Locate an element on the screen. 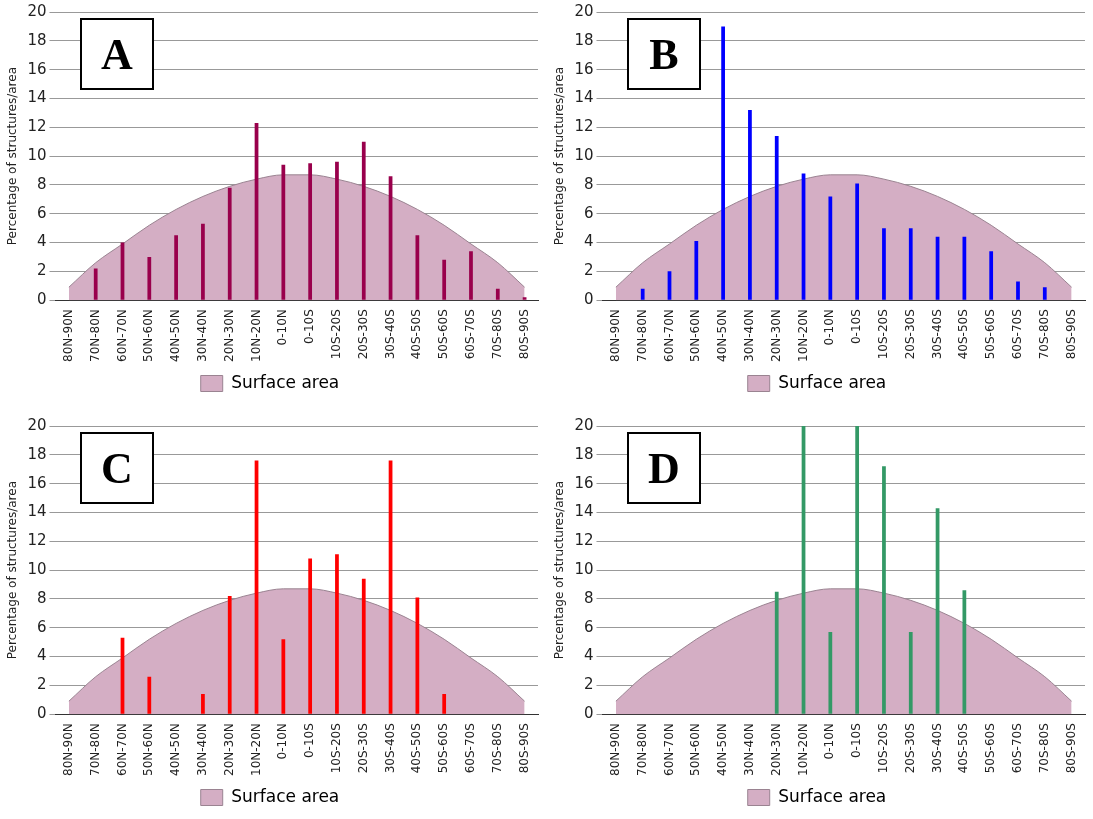  chart-title: C is located at coordinates (117, 468).